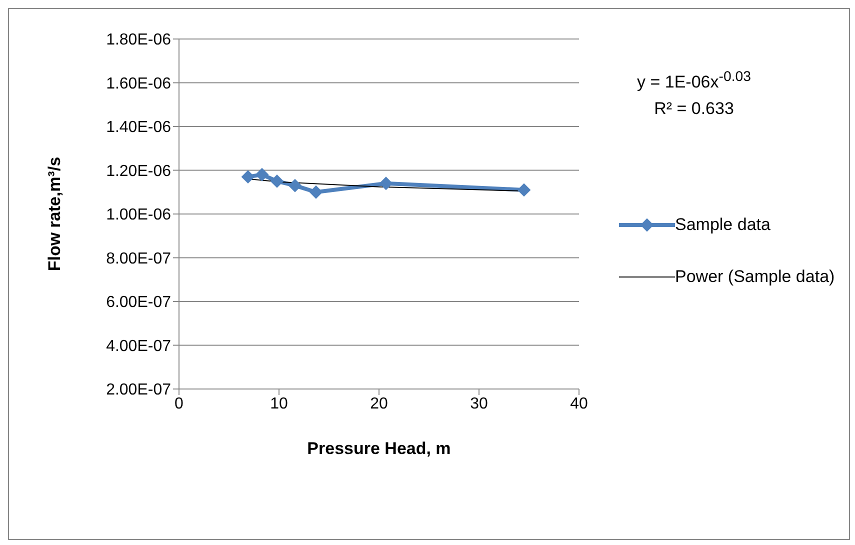  Describe the element at coordinates (139, 40) in the screenshot. I see `y-tick-label: 1.80E-06` at that location.